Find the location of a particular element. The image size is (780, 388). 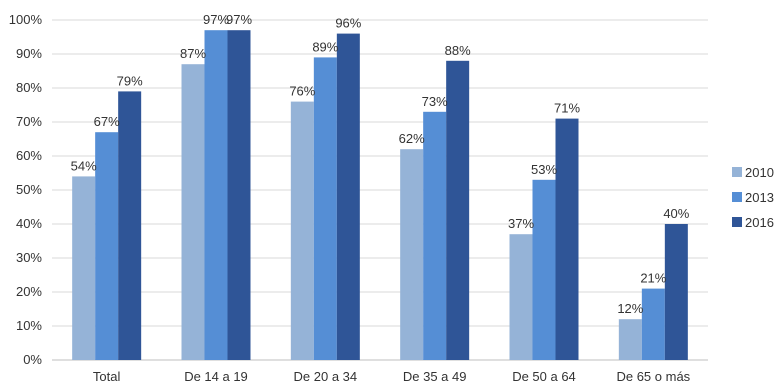

data-label: 37% is located at coordinates (521, 223).